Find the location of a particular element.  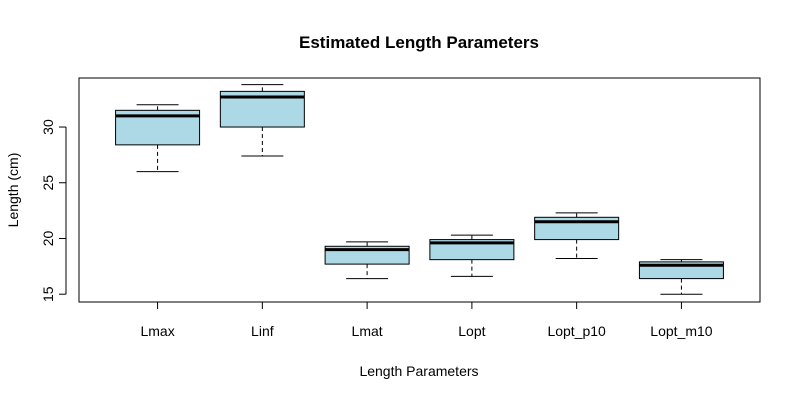

box-rect is located at coordinates (472, 250).